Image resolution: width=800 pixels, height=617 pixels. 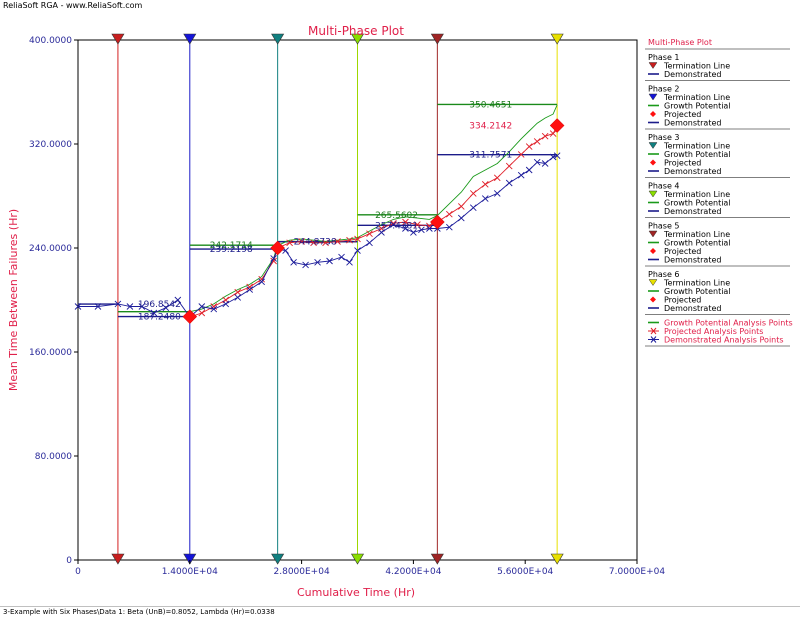 I want to click on x-tick-label: 4.2000E+04, so click(x=413, y=572).